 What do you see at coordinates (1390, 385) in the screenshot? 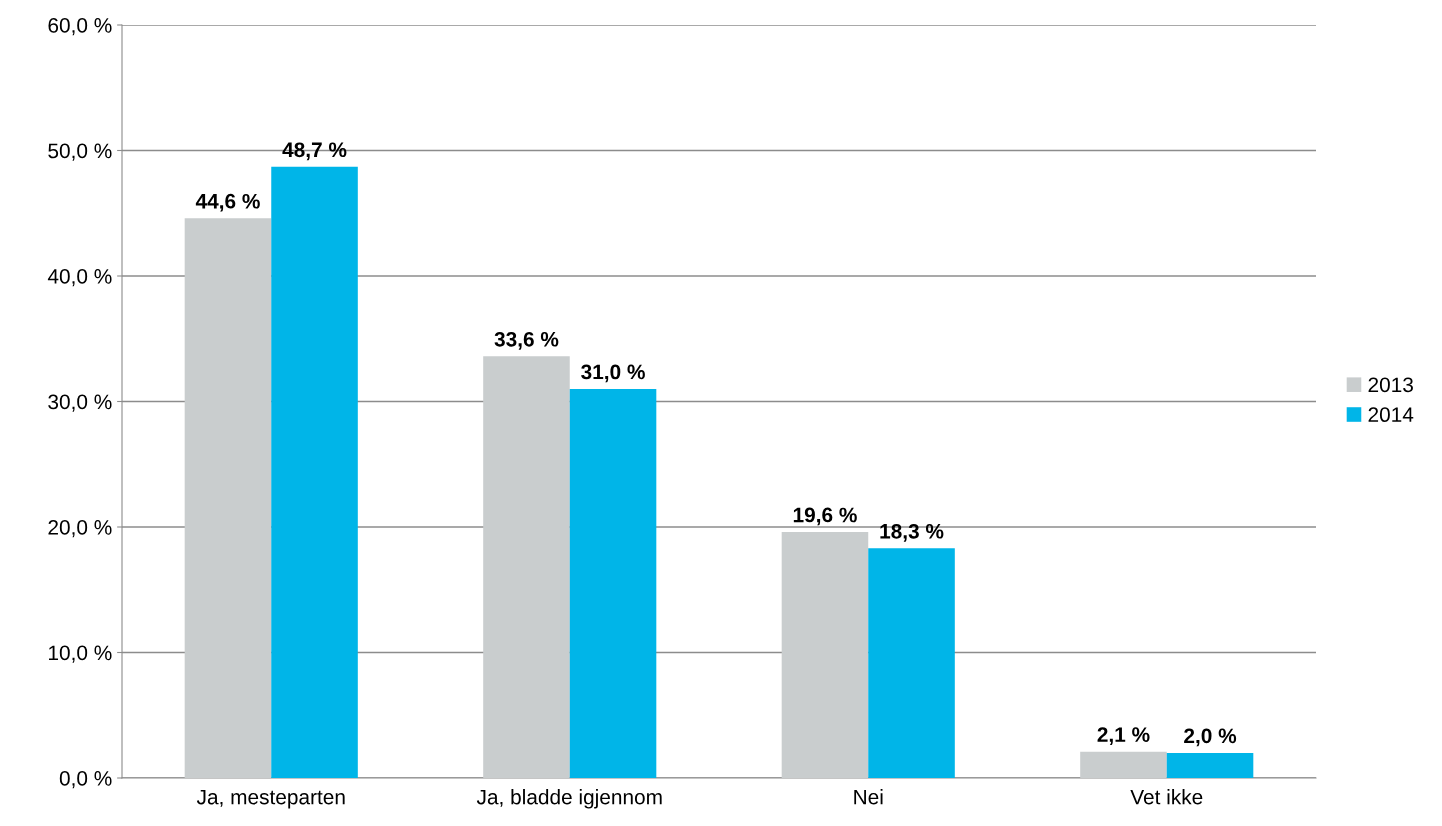
I see `legend-label: 2013` at bounding box center [1390, 385].